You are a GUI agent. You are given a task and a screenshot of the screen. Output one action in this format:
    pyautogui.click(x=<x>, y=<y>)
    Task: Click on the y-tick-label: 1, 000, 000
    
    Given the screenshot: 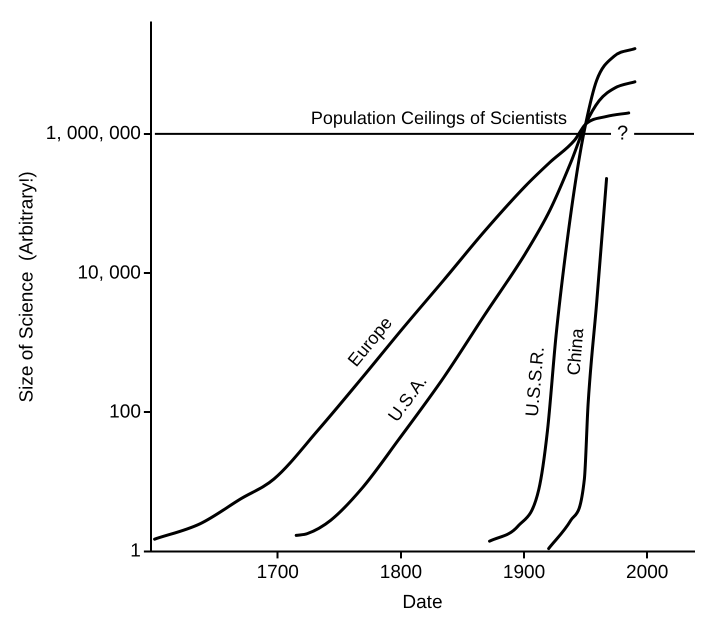 What is the action you would take?
    pyautogui.click(x=93, y=133)
    